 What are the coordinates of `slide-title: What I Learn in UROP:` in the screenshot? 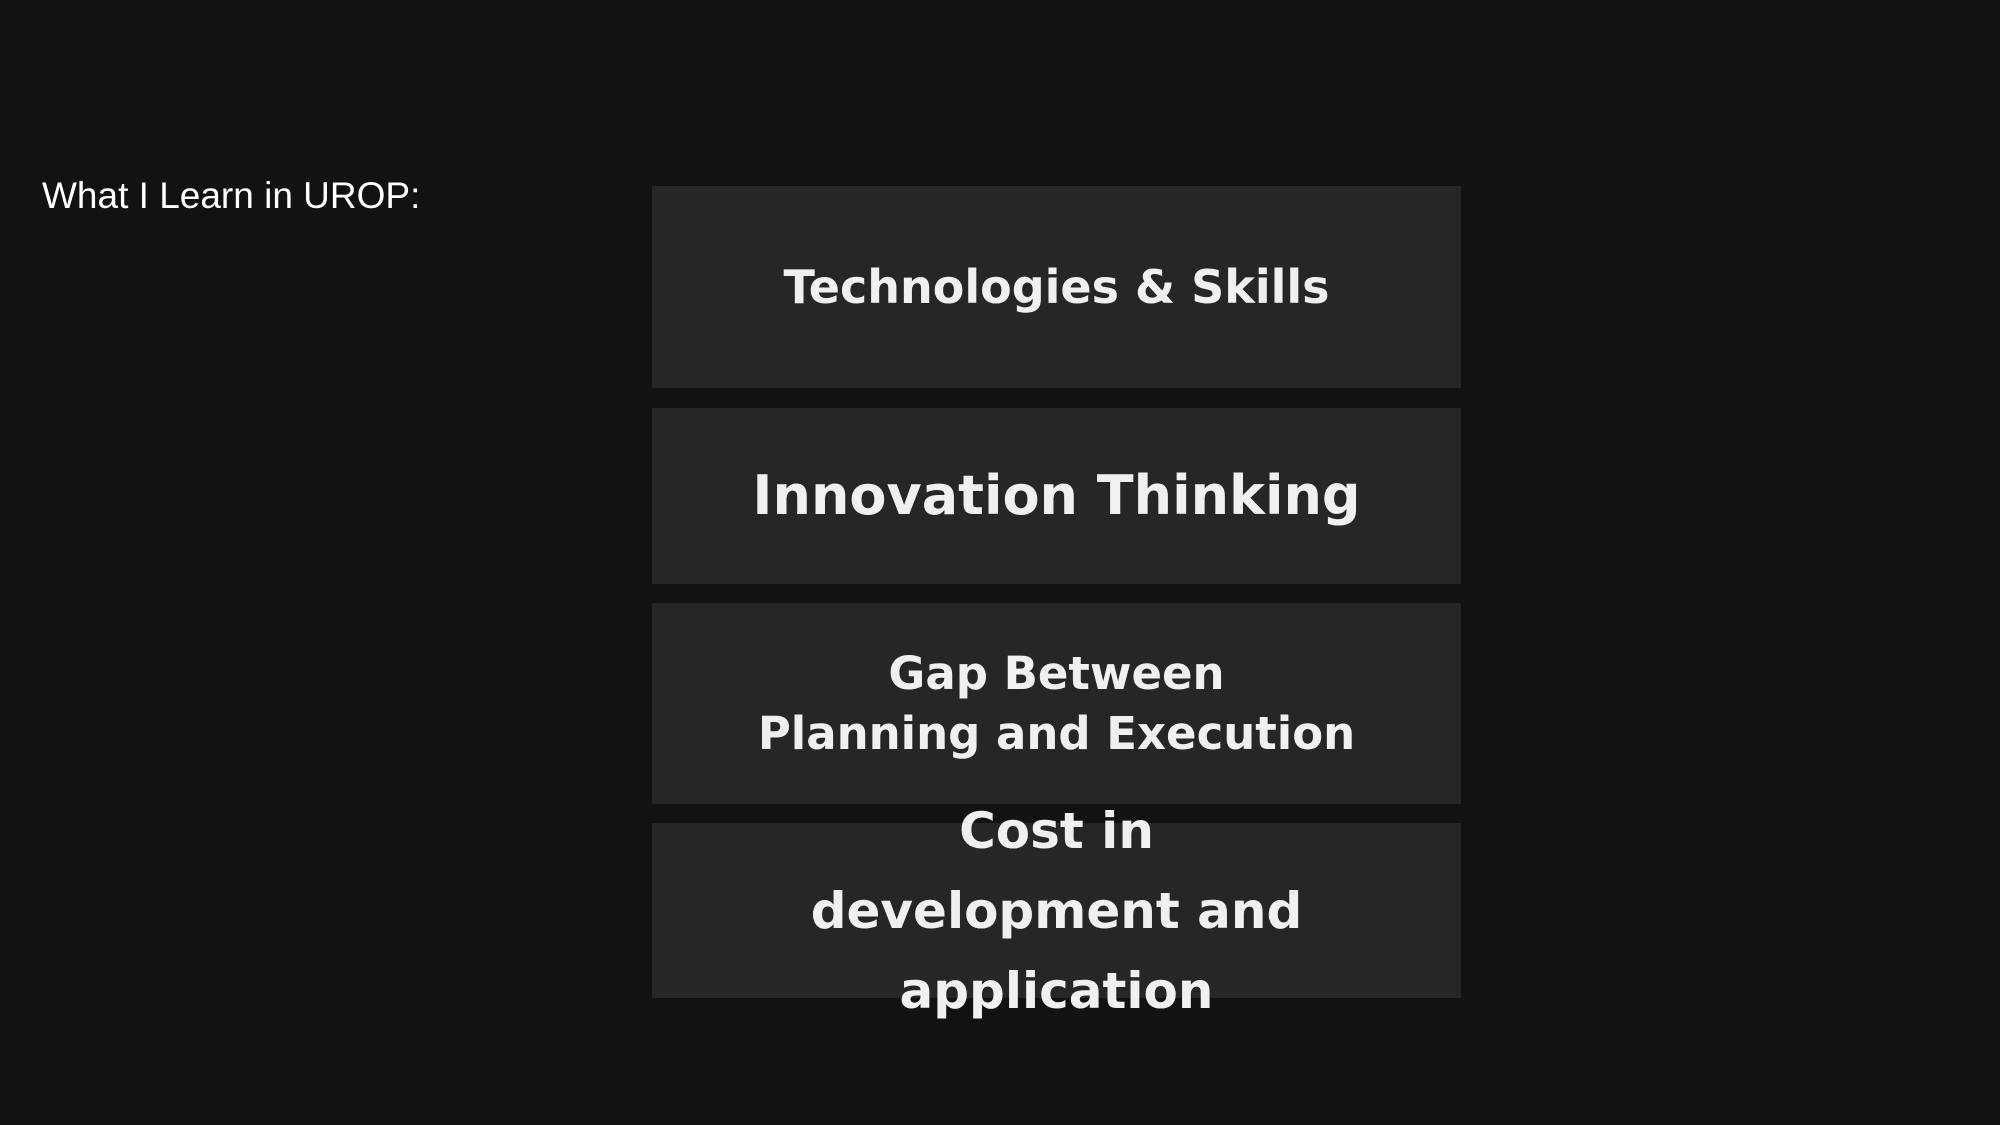 It's located at (231, 195).